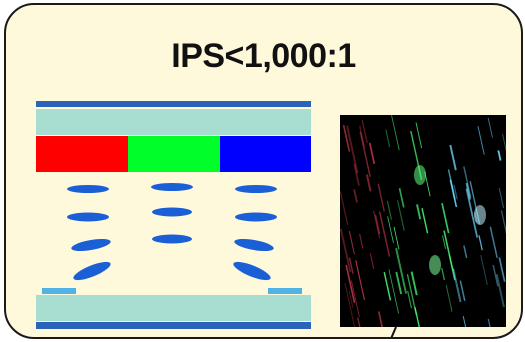  Describe the element at coordinates (173, 308) in the screenshot. I see `bottom-glass` at that location.